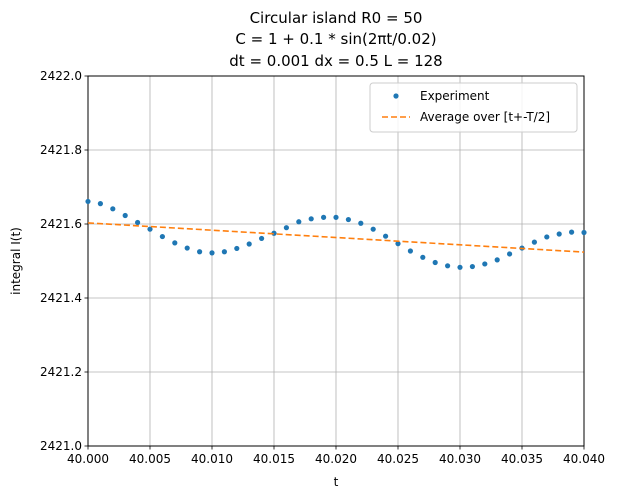 The image size is (617, 499). I want to click on legend-label-average: Average over [t+-T/2], so click(485, 117).